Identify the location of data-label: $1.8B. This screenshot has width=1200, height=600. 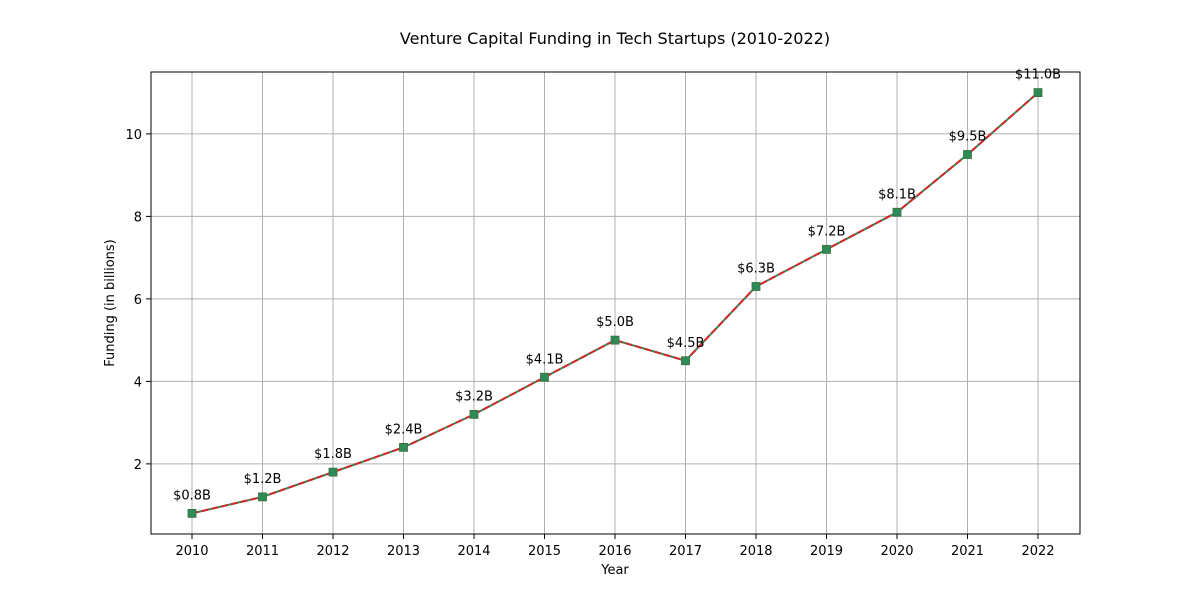
(333, 454).